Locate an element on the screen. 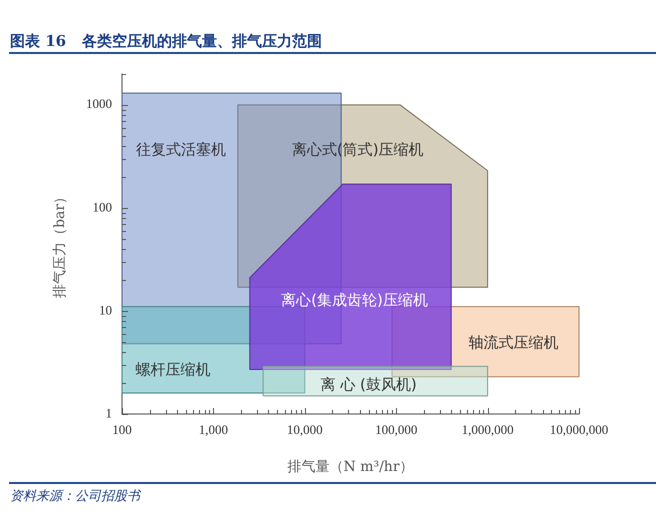  y-tick-label: 1 is located at coordinates (109, 412).